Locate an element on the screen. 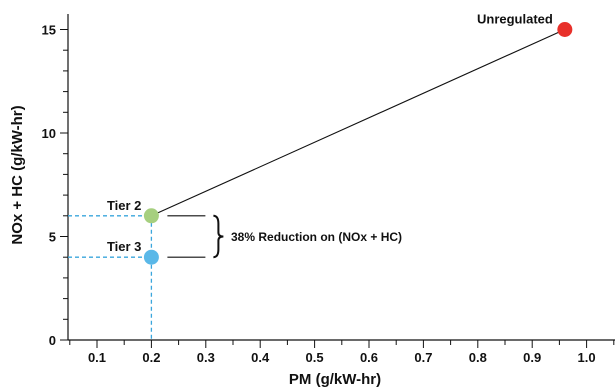 The image size is (615, 389). x-tick-label: 1.0 is located at coordinates (587, 357).